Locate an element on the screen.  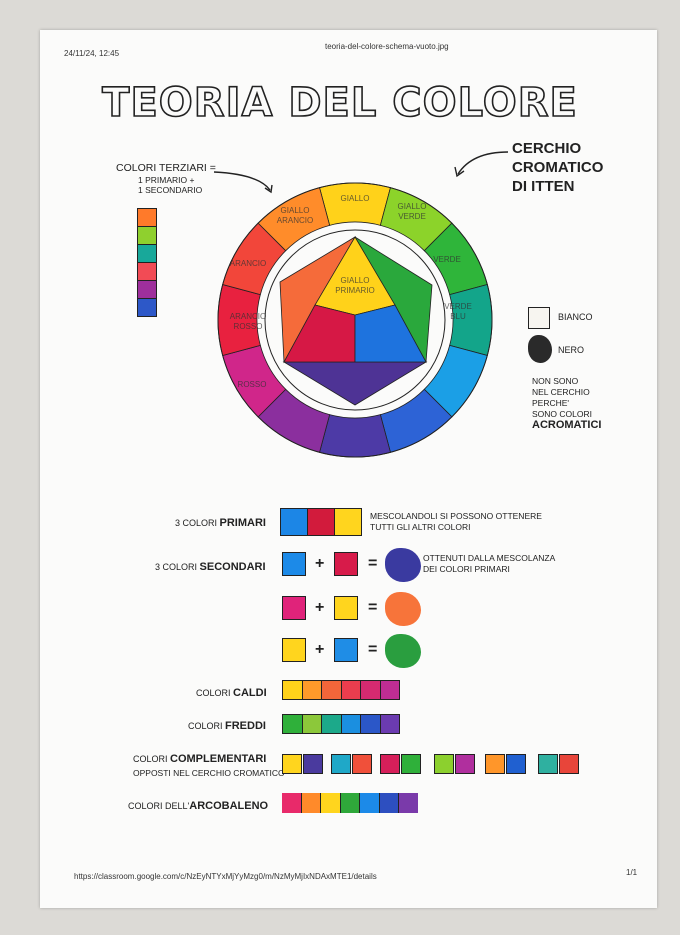
tertiary-label: COLORI TERZIARI = is located at coordinates (166, 168).